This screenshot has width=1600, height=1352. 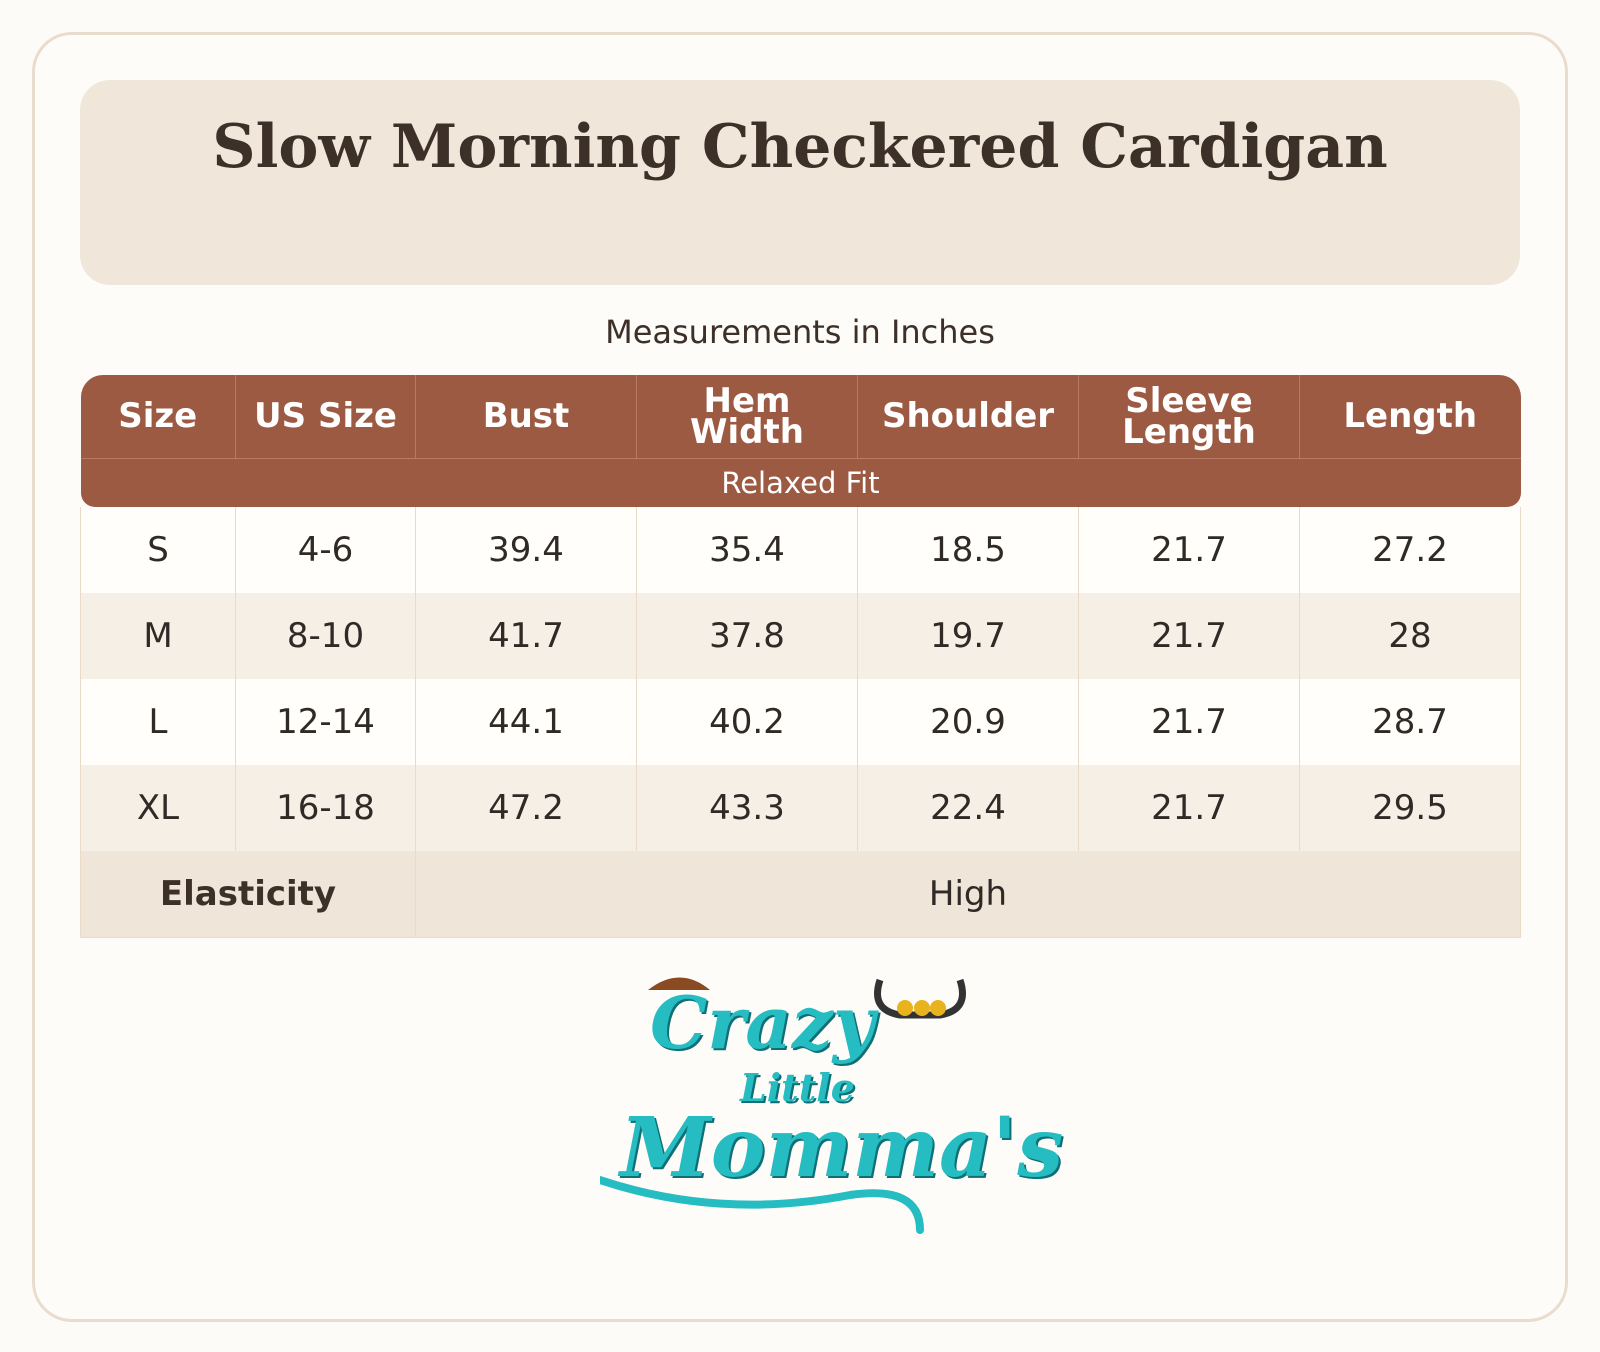 What do you see at coordinates (158, 636) in the screenshot?
I see `cell: M` at bounding box center [158, 636].